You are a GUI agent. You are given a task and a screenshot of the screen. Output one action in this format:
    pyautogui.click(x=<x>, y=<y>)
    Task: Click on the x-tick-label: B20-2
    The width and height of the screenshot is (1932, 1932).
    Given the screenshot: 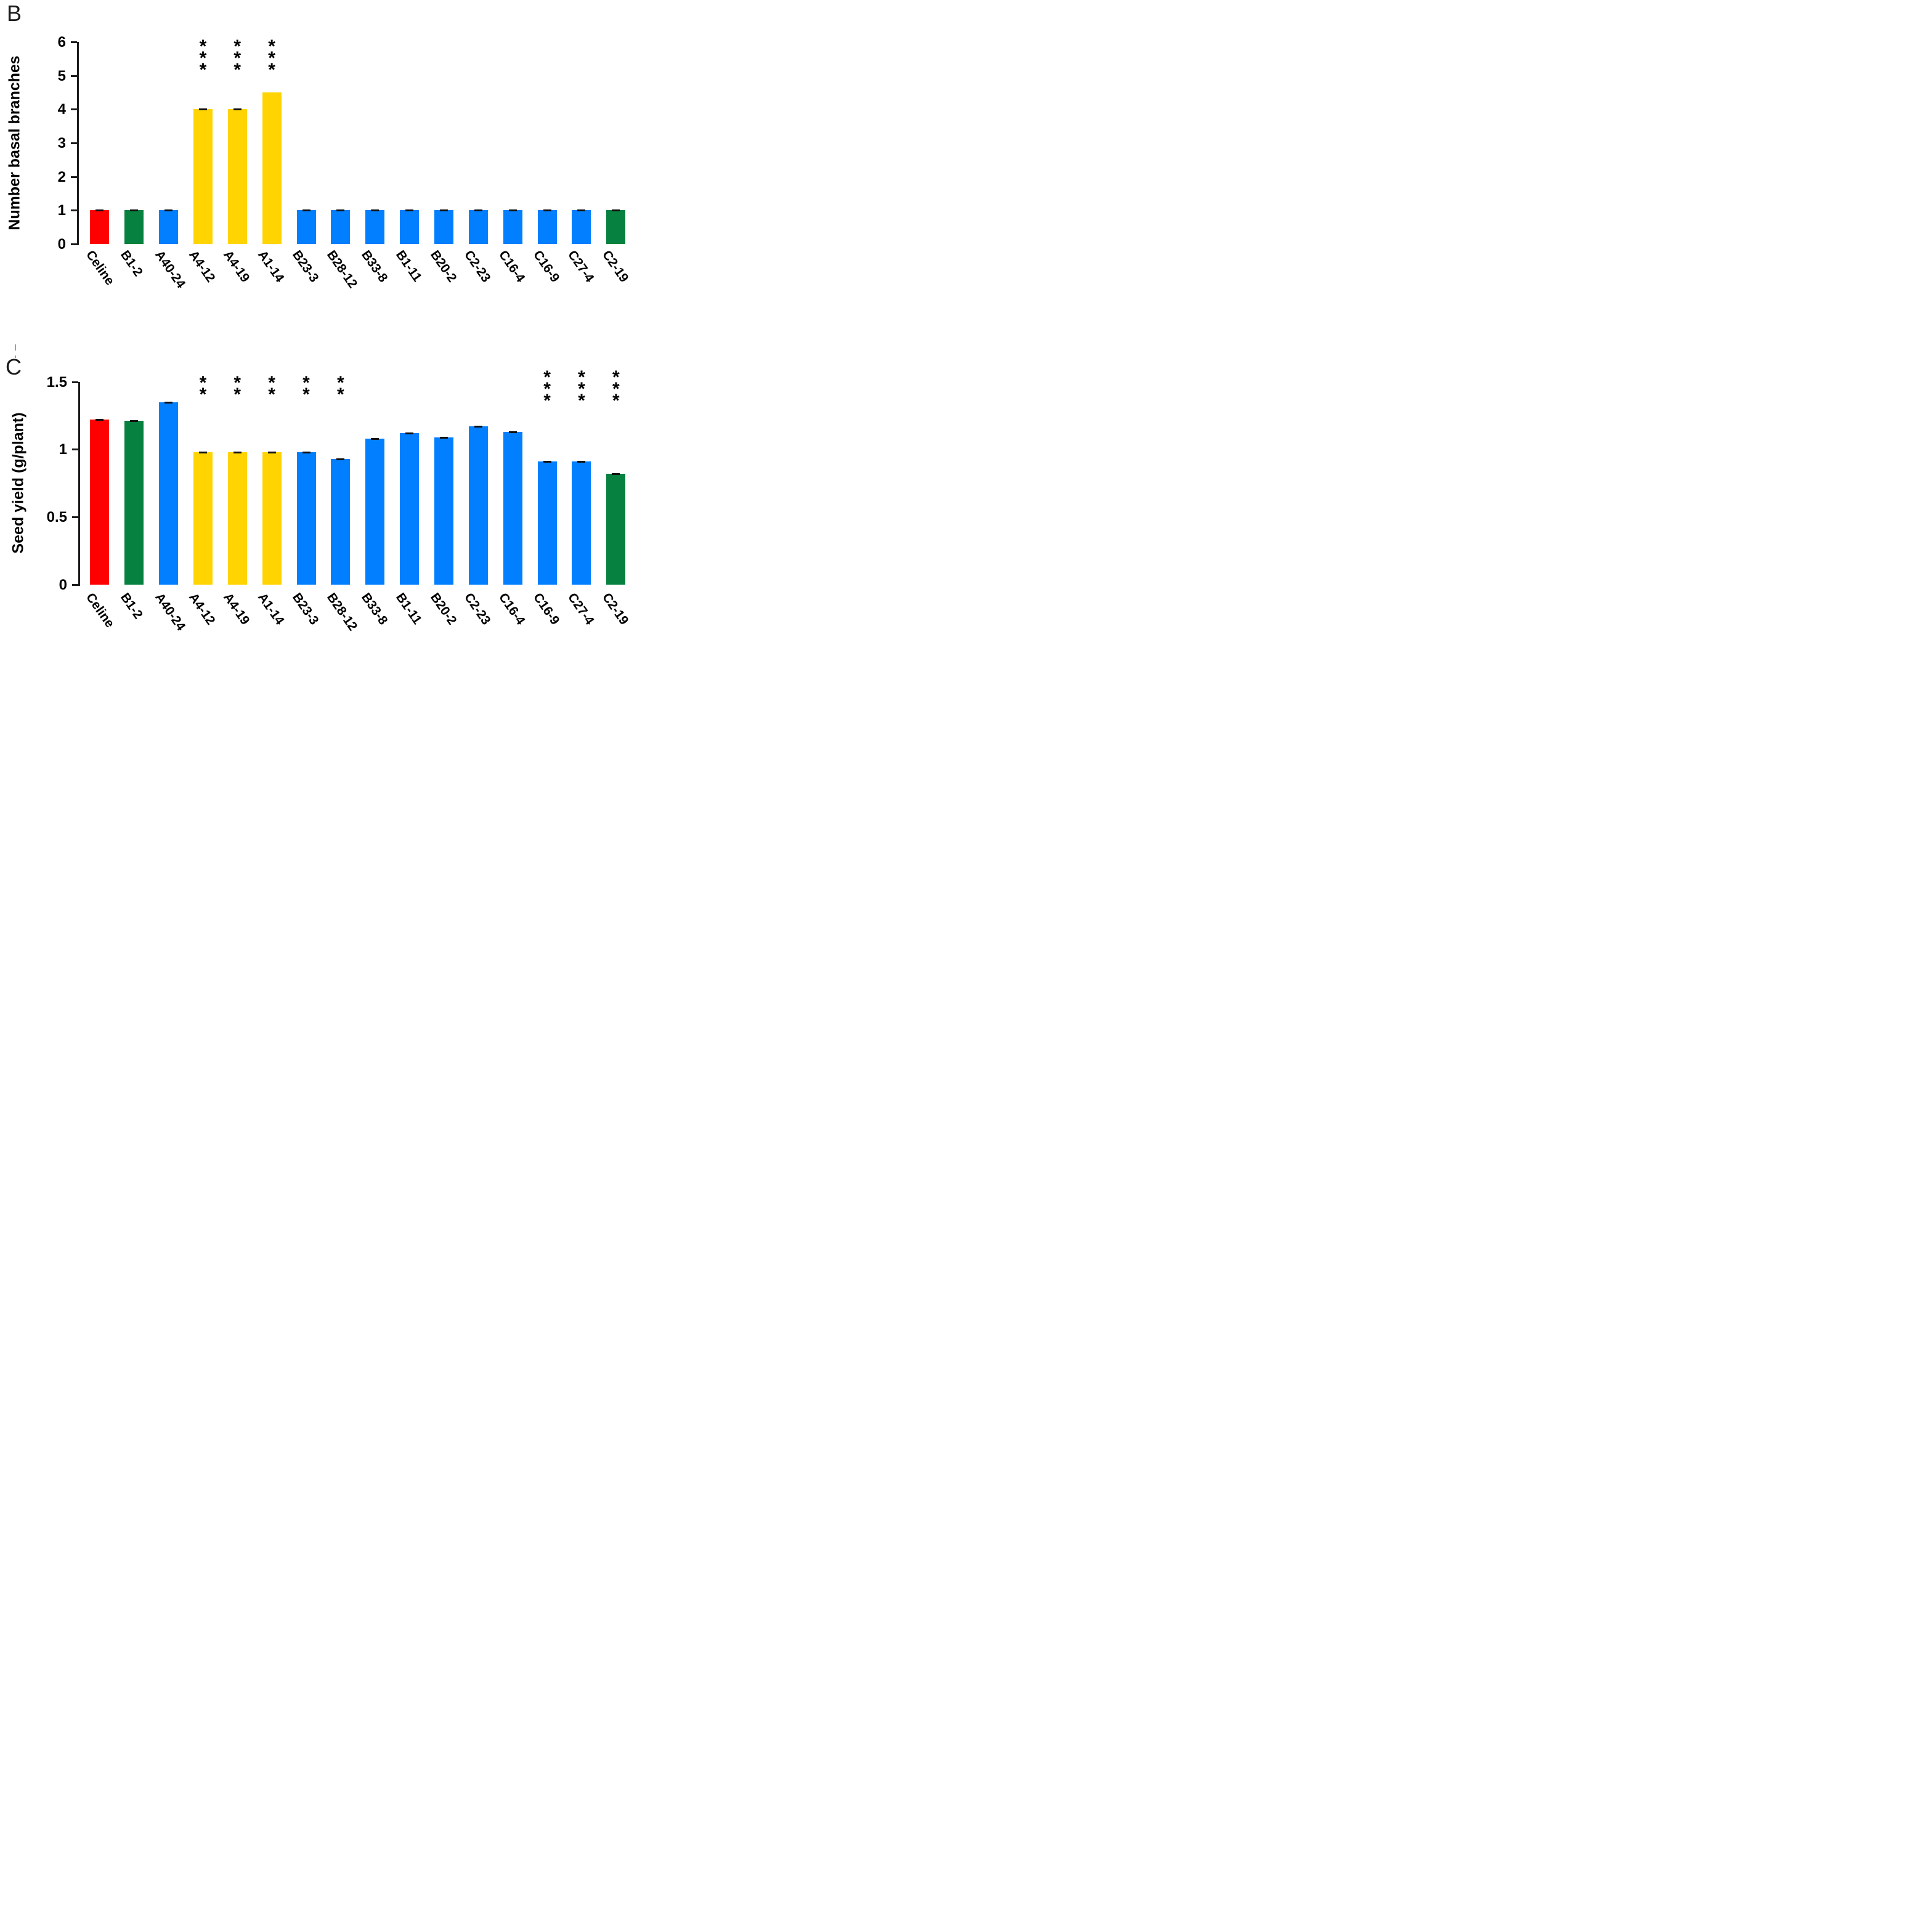 What is the action you would take?
    pyautogui.click(x=443, y=609)
    